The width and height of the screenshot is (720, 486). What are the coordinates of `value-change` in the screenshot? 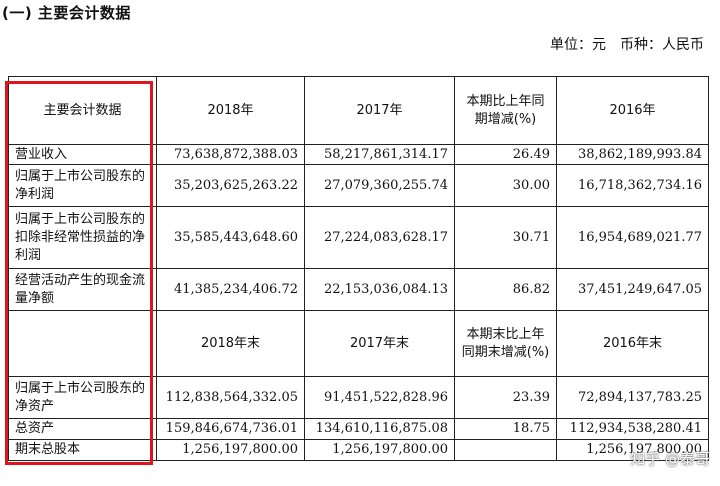 It's located at (505, 450).